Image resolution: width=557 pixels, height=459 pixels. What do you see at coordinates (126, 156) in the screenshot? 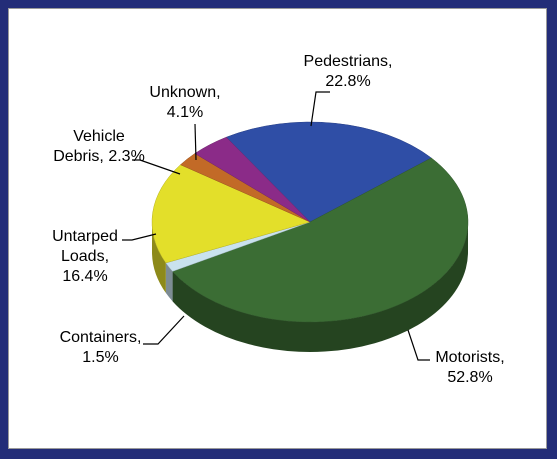
I see `value-label: 2.3%` at bounding box center [126, 156].